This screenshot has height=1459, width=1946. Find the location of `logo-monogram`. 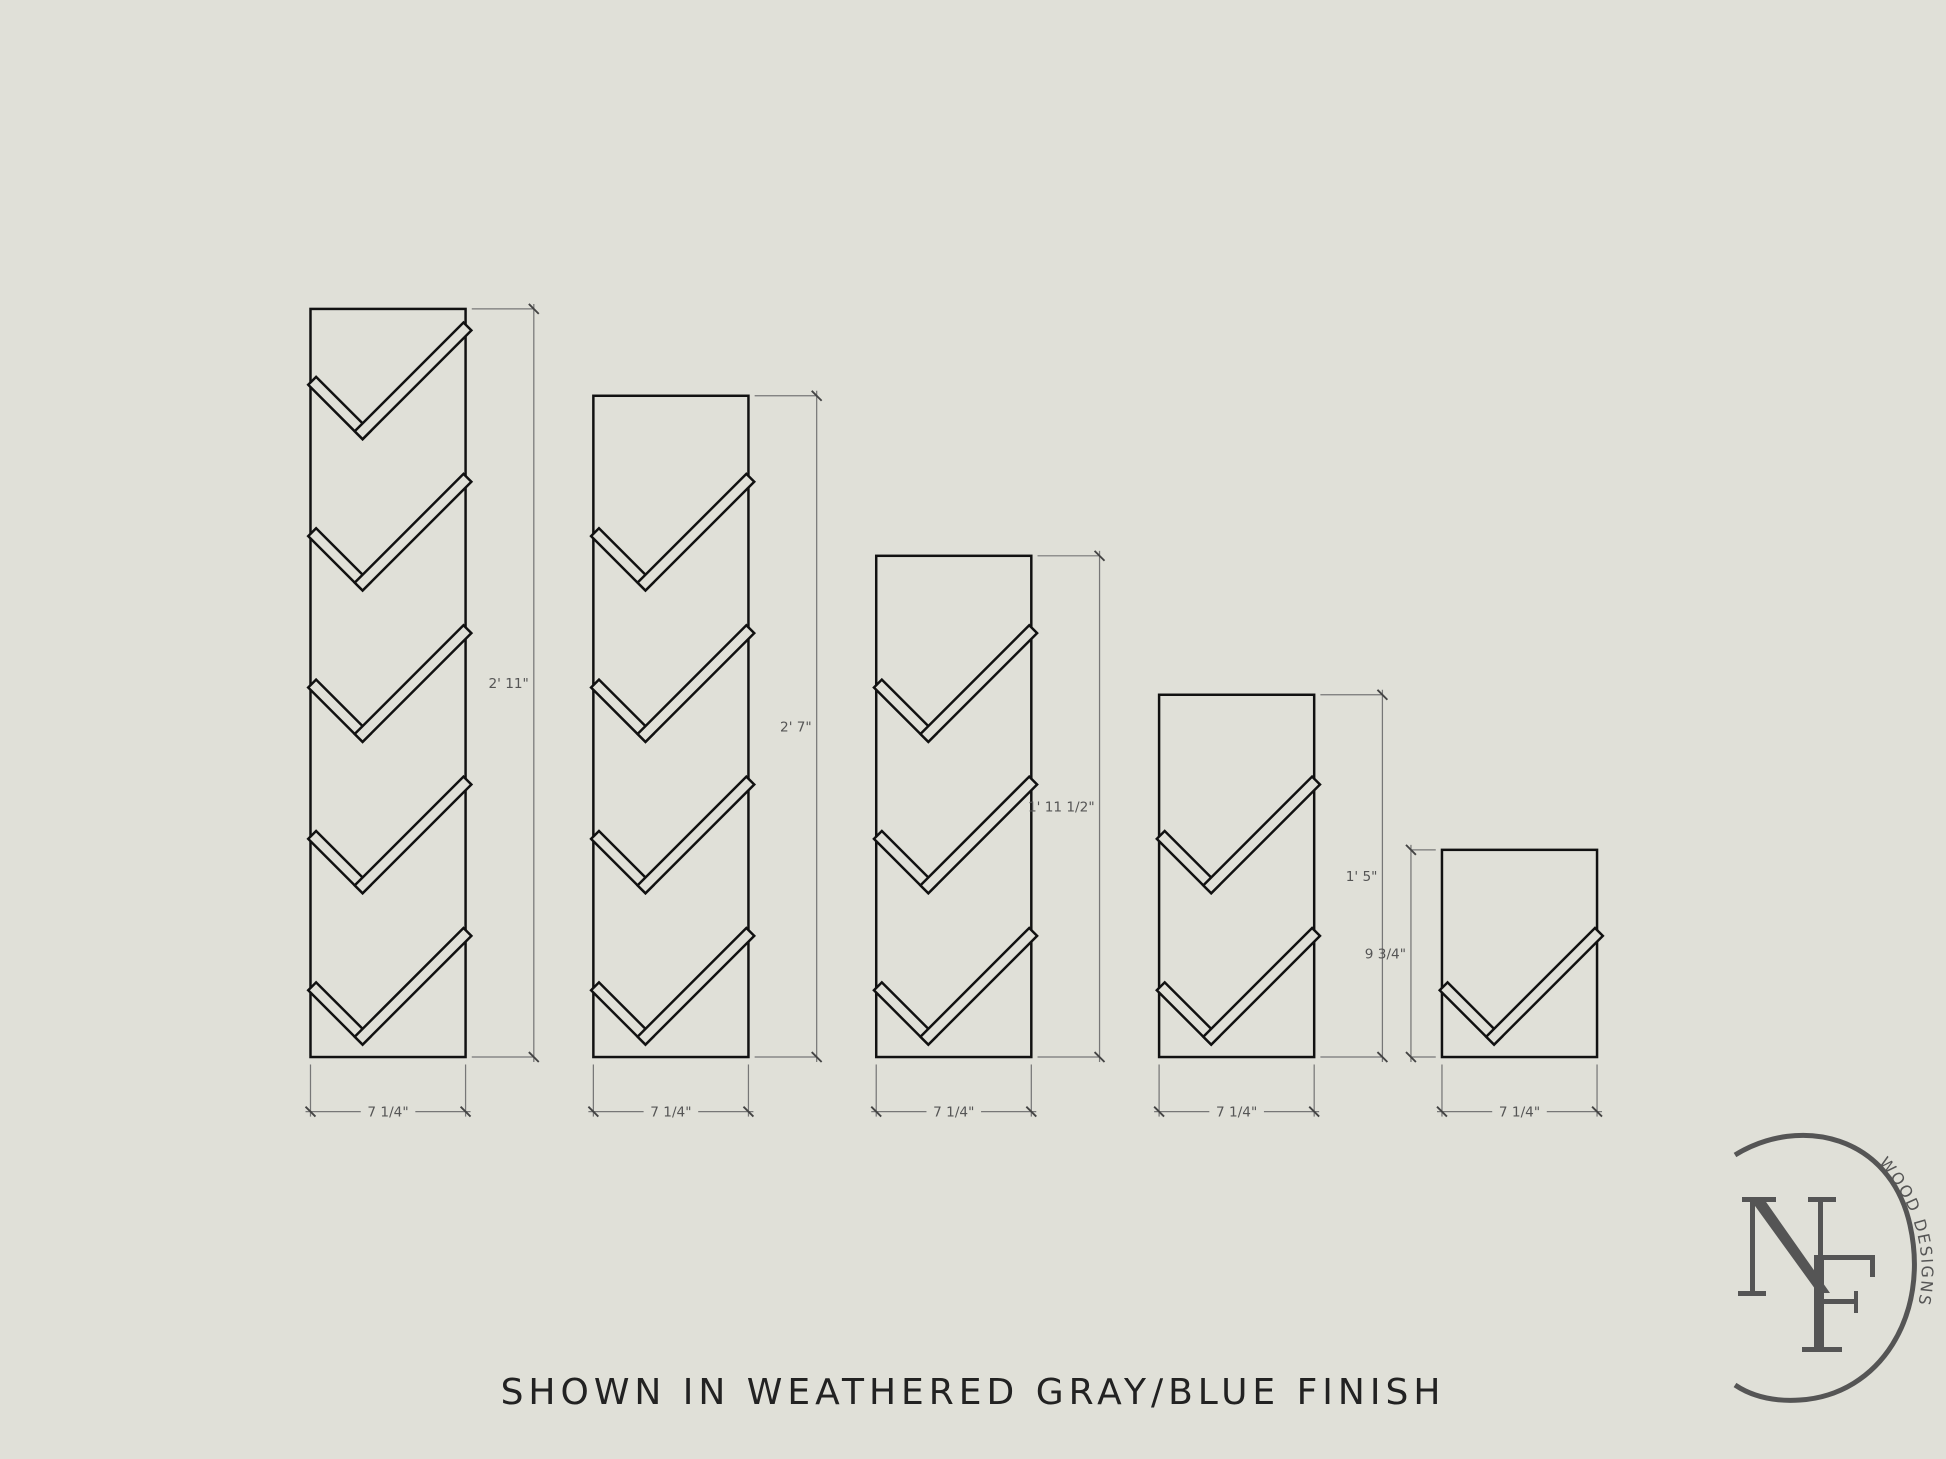

logo-monogram is located at coordinates (1806, 1274).